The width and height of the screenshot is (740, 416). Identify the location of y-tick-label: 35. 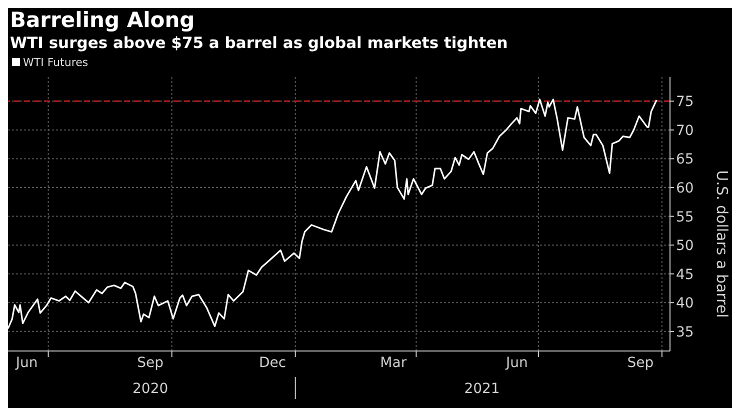
(685, 332).